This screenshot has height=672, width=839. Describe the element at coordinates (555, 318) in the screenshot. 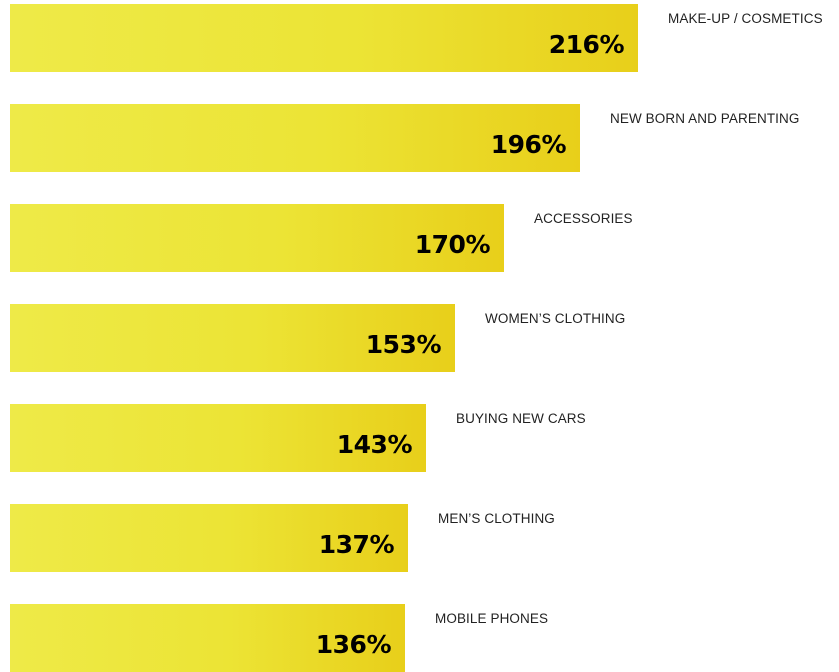

I see `category-label: WOMEN’S CLOTHING` at that location.